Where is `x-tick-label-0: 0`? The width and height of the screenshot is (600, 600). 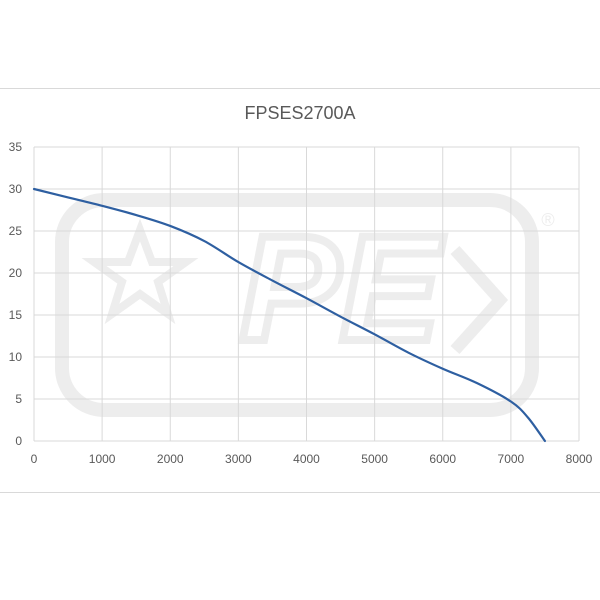 x-tick-label-0: 0 is located at coordinates (34, 459).